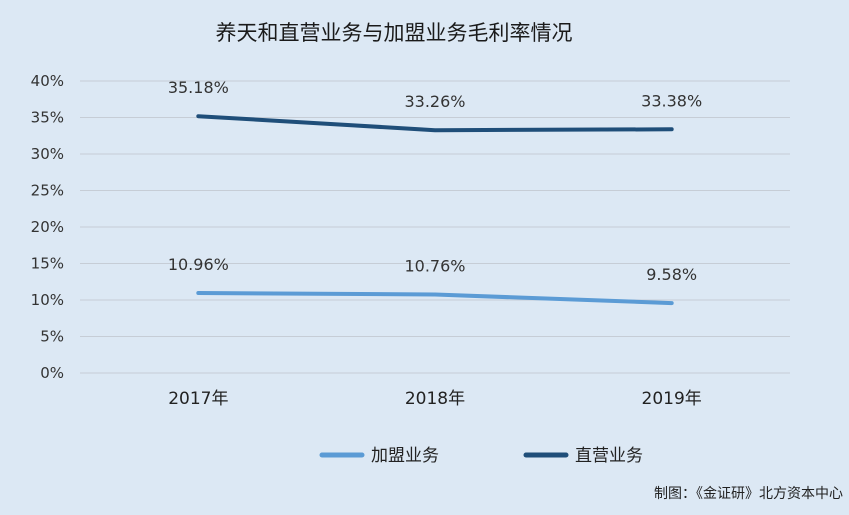  I want to click on legend: 加盟业务 直营业务, so click(481, 456).